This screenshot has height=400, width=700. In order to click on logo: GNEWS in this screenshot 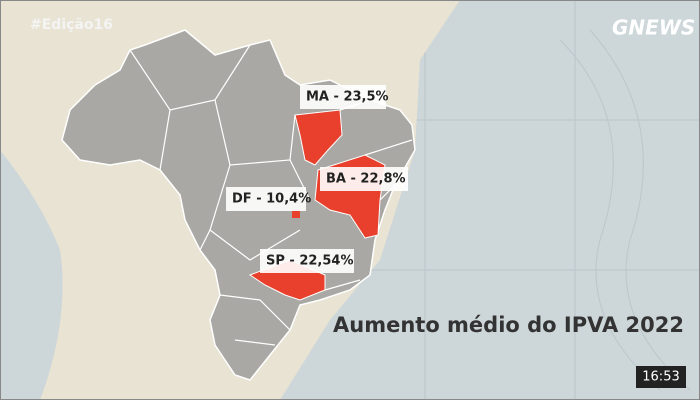, I will do `click(653, 28)`.